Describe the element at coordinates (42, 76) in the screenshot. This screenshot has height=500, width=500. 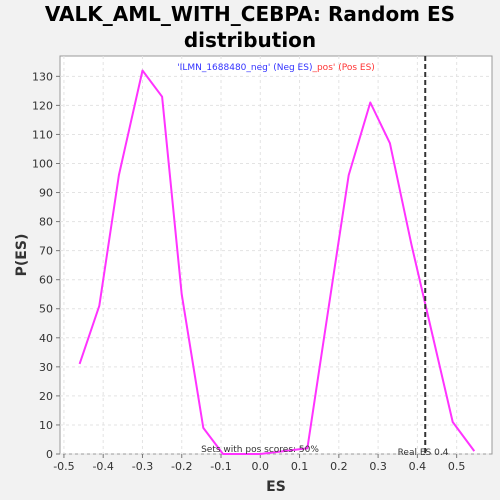
I see `y-tick-label: 130` at that location.